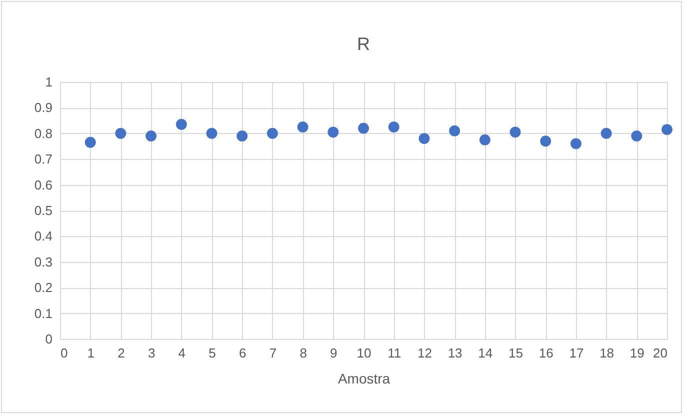  I want to click on x-tick-label: 11, so click(395, 353).